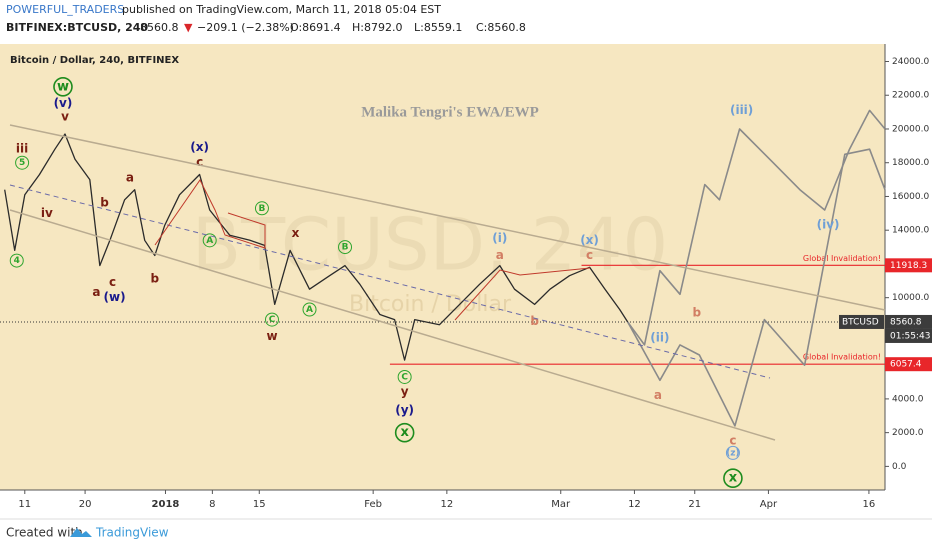 Image resolution: width=932 pixels, height=550 pixels. Describe the element at coordinates (910, 129) in the screenshot. I see `y-tick-label: 20000.0` at that location.